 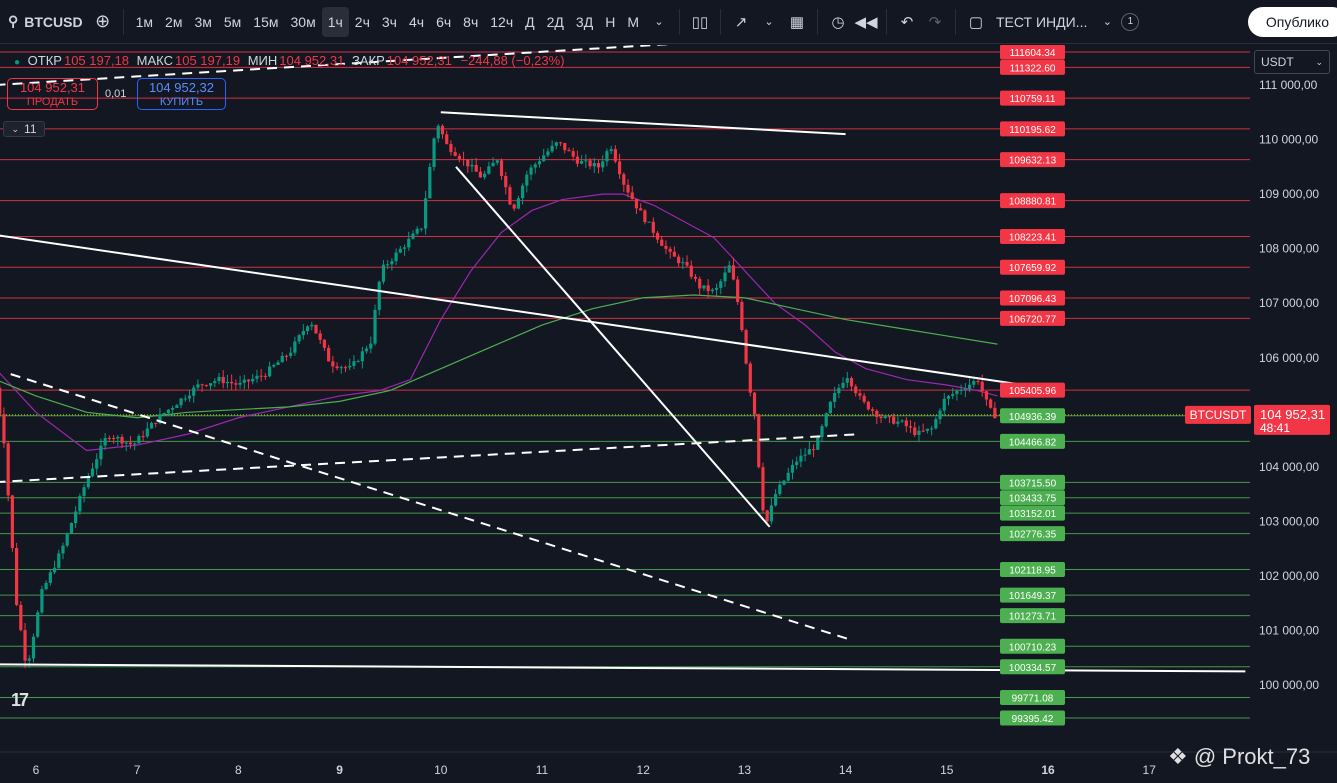 I want to click on layout-grid-icon: ▦, so click(x=797, y=22).